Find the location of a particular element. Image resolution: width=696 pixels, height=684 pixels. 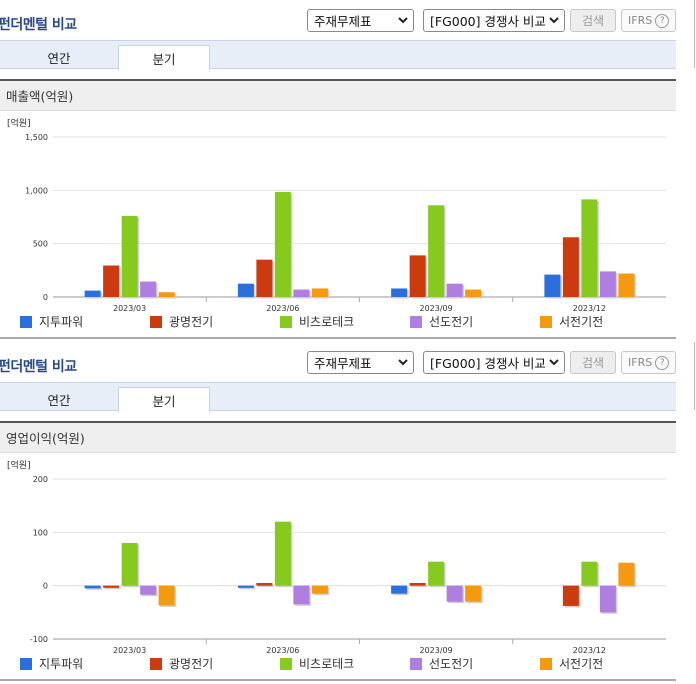

legend-item: 지투파워 is located at coordinates (51, 321).